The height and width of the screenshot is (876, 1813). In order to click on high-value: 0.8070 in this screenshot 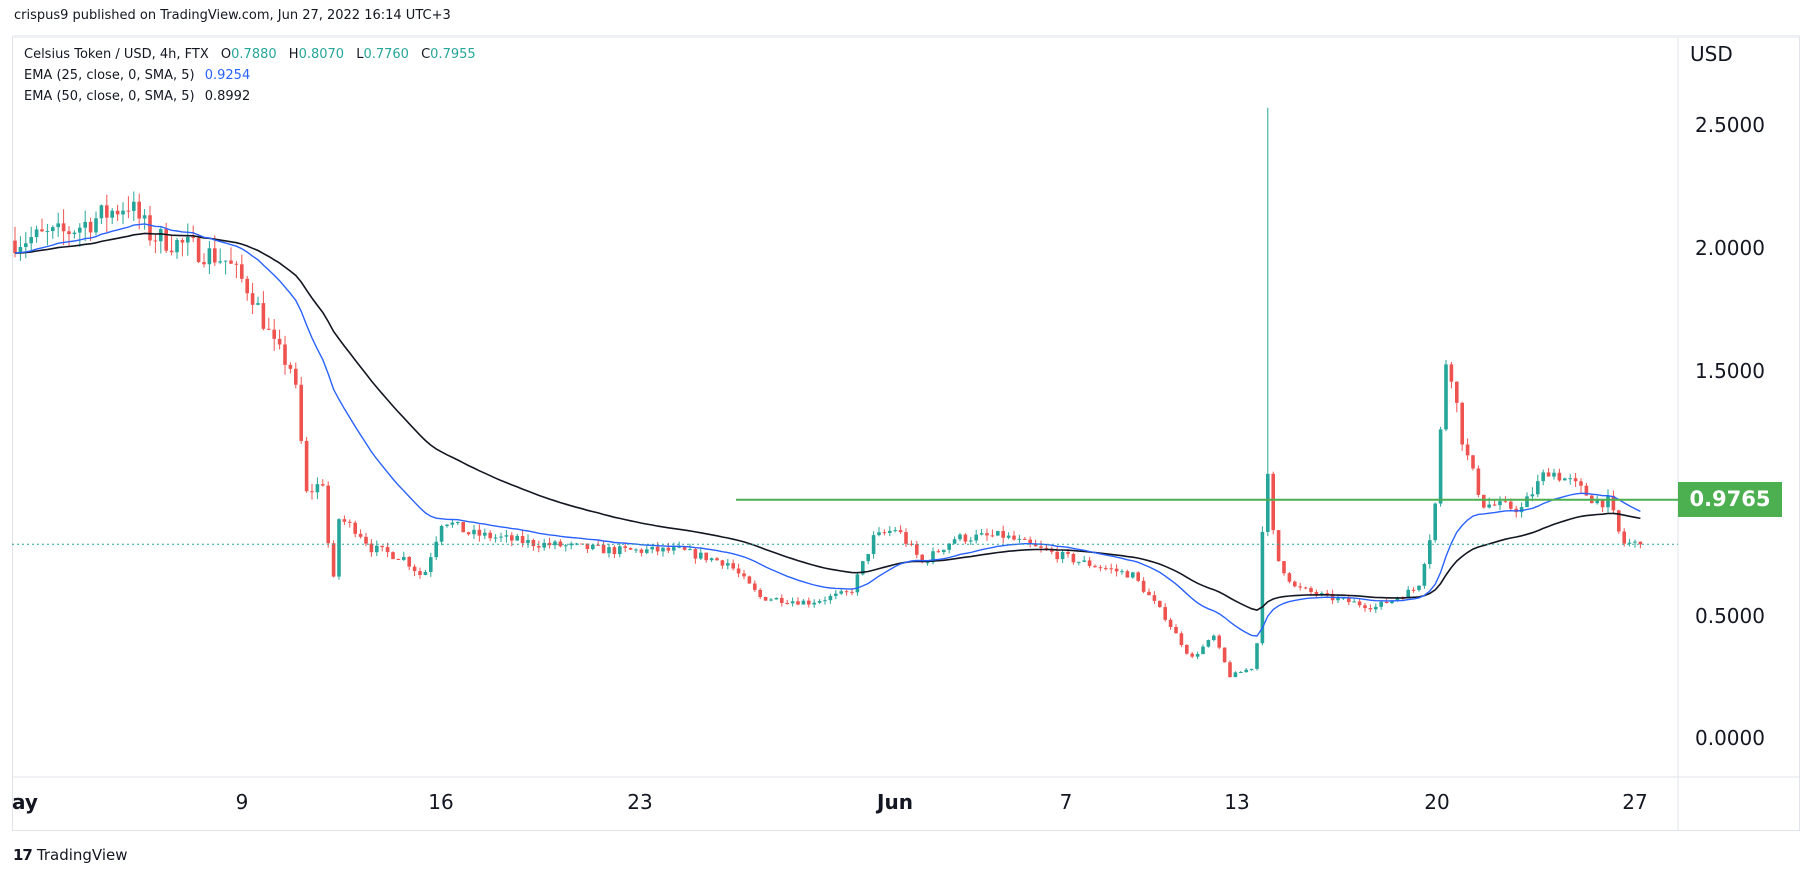, I will do `click(321, 54)`.